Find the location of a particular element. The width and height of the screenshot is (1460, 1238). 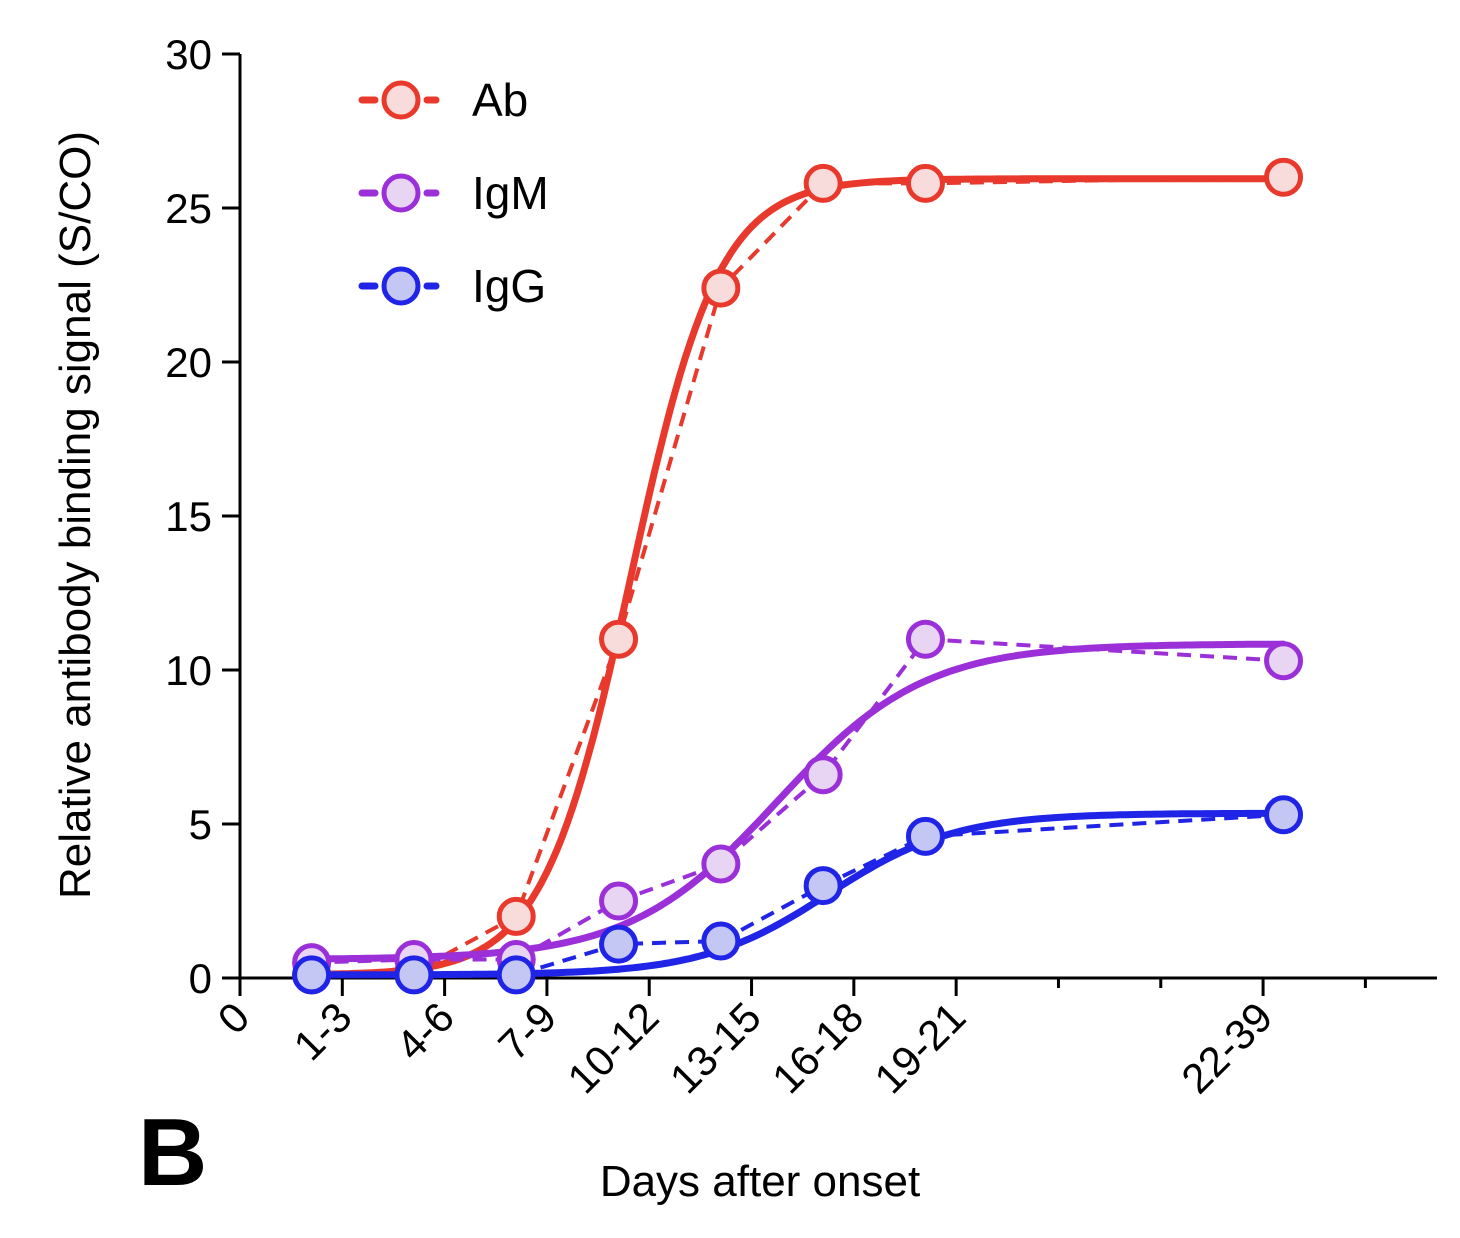

y-axis-title: Relative antibody binding signal (S/CO) is located at coordinates (75, 515).